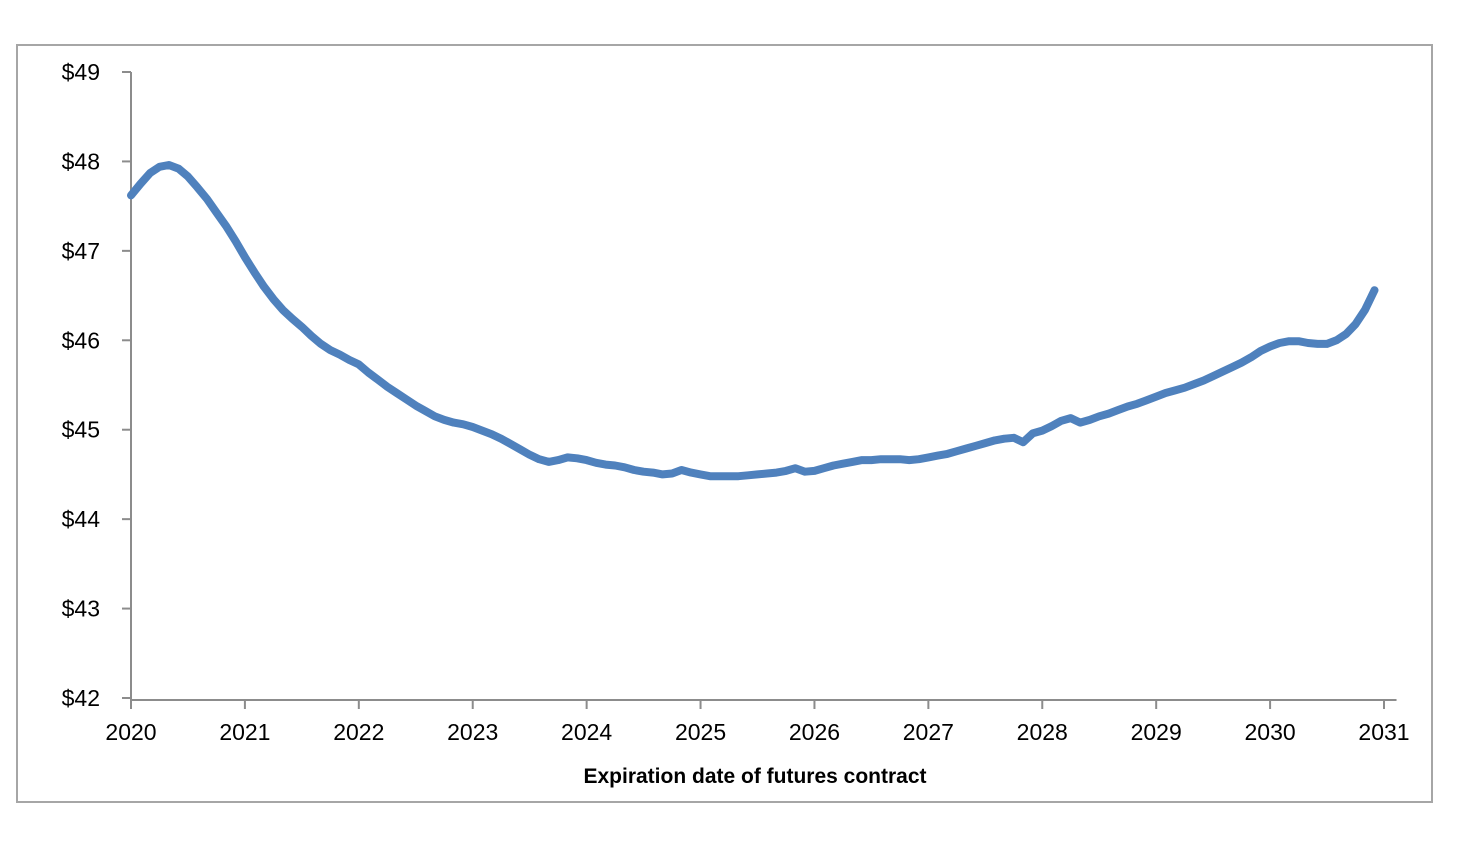 The width and height of the screenshot is (1475, 850). What do you see at coordinates (81, 340) in the screenshot?
I see `y-tick-label: $46` at bounding box center [81, 340].